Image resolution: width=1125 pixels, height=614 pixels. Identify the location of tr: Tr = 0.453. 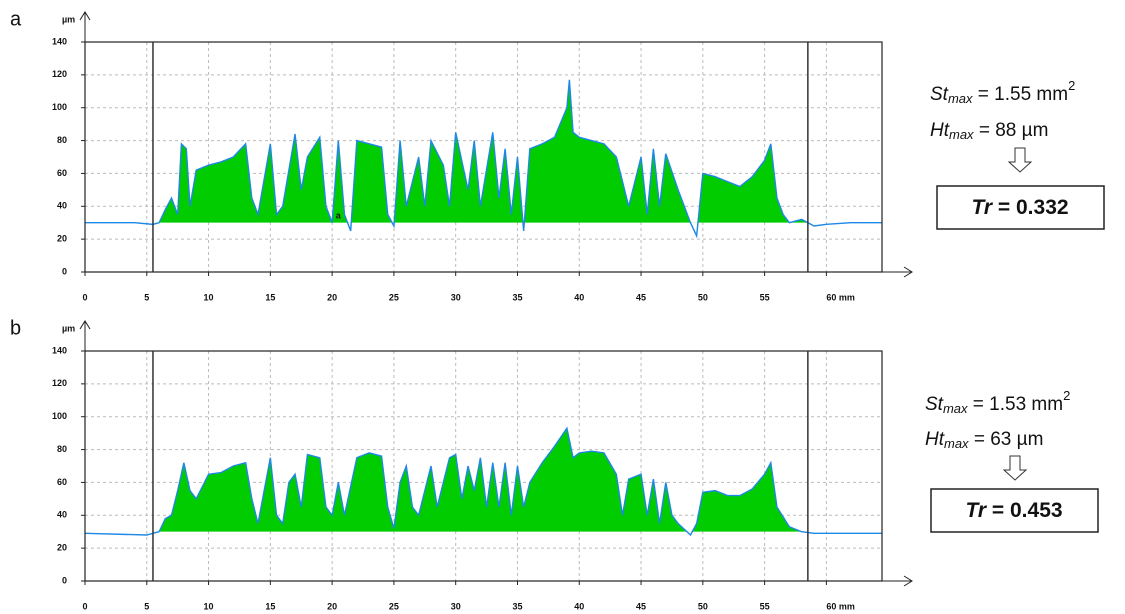
(1013, 510).